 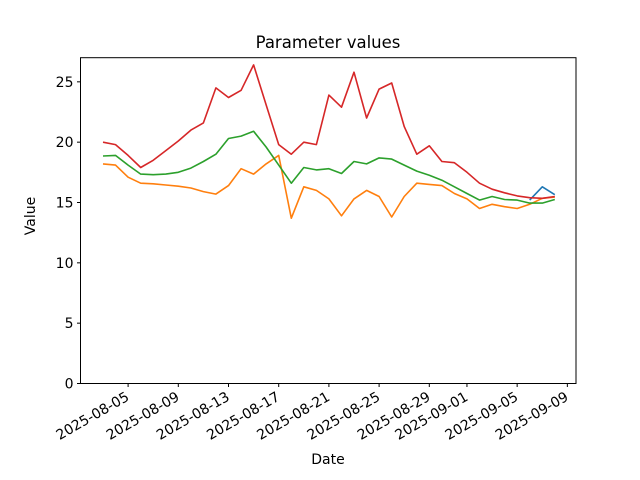 What do you see at coordinates (328, 460) in the screenshot?
I see `x-axis-label: Date` at bounding box center [328, 460].